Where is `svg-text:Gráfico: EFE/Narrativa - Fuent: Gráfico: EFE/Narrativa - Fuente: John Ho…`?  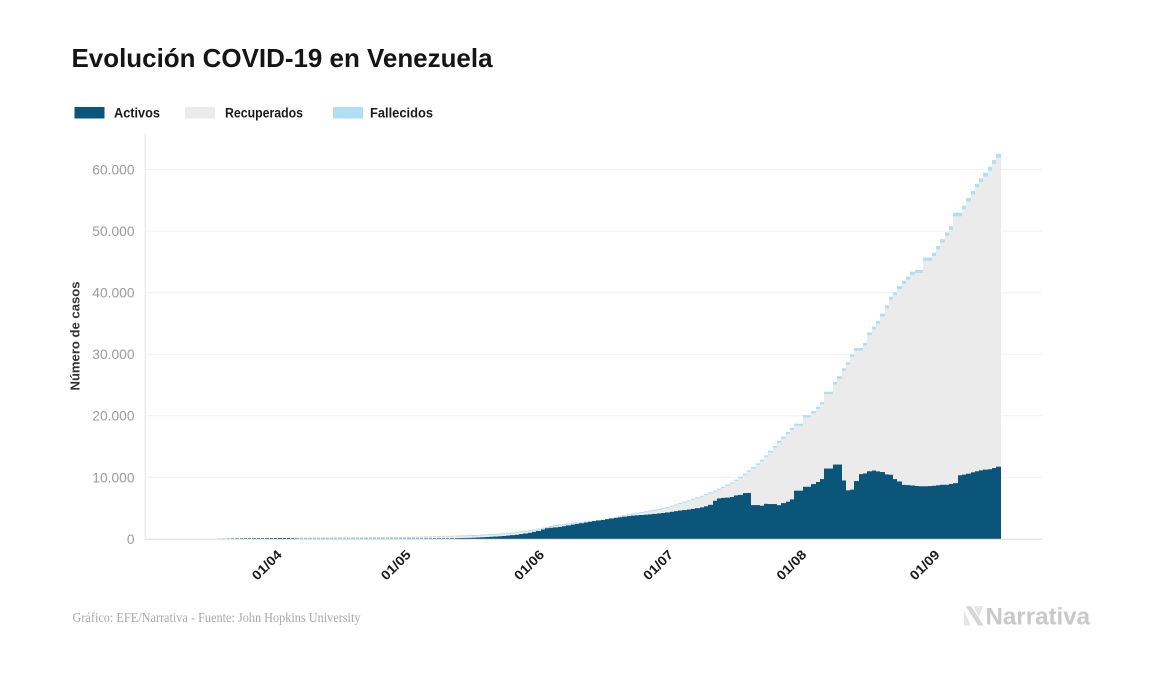
svg-text:Gráfico: EFE/Narrativa - Fuent: Gráfico: EFE/Narrativa - Fuente: John Ho… is located at coordinates (217, 617).